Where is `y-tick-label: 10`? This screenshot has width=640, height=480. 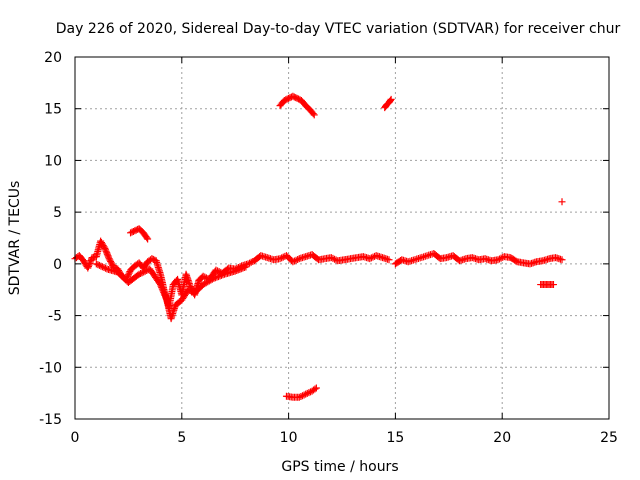 y-tick-label: 10 is located at coordinates (53, 161).